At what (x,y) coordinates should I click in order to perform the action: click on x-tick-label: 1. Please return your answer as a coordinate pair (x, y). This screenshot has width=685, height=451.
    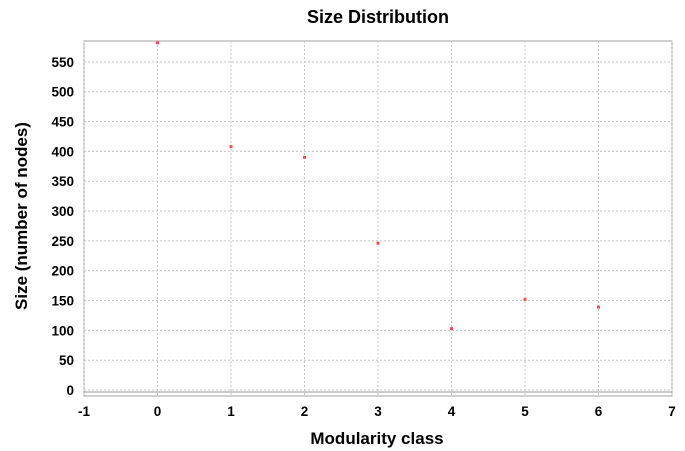
    Looking at the image, I should click on (231, 411).